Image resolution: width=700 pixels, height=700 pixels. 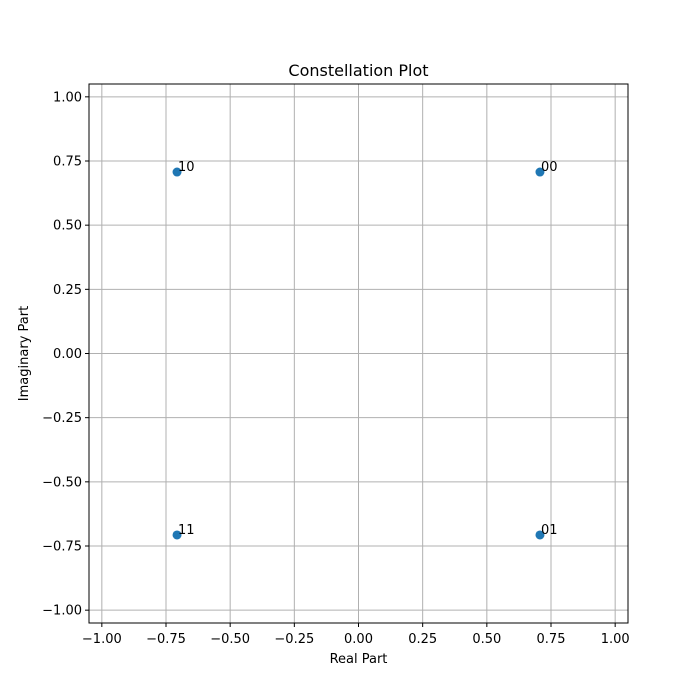 I want to click on chart-title: Constellation Plot, so click(x=358, y=70).